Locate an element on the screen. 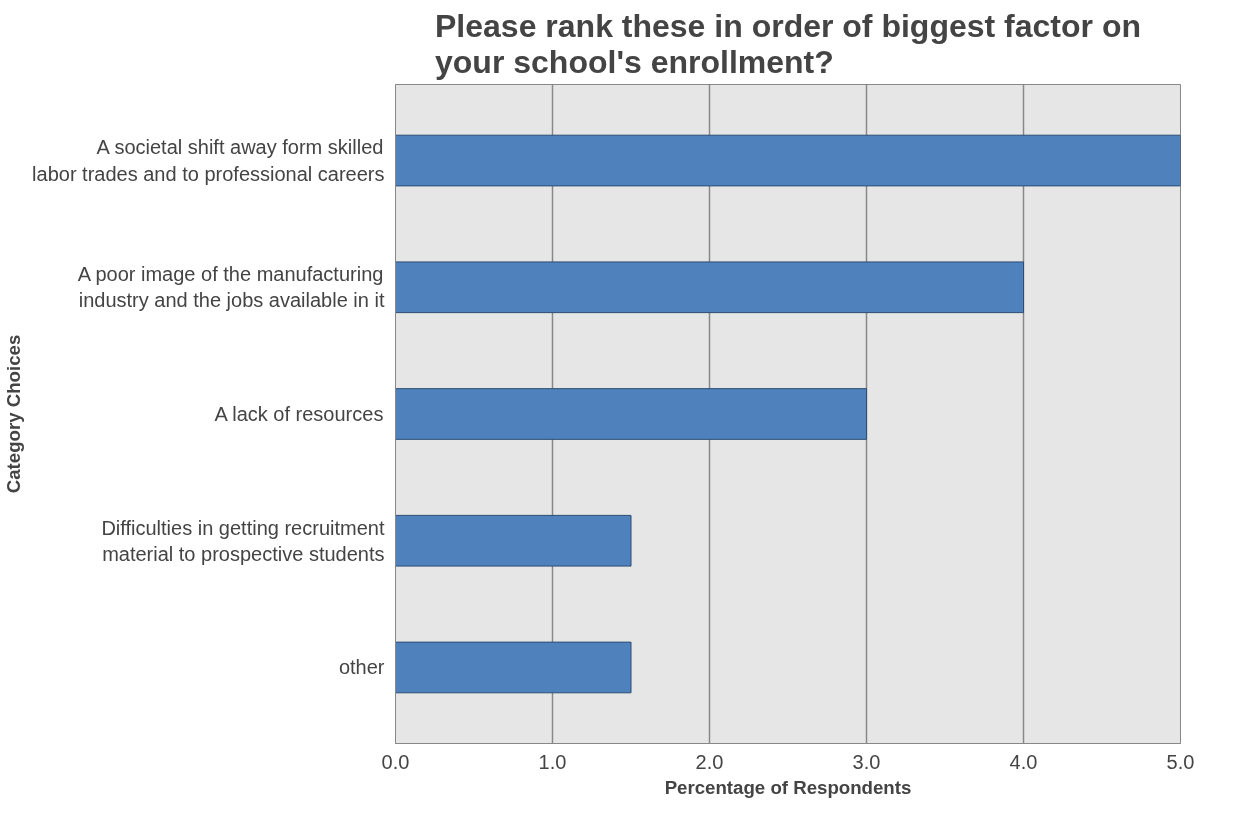 The width and height of the screenshot is (1252, 818). y-tick-label: A societal shift away form skilled labor trades and to professional careers is located at coordinates (208, 160).